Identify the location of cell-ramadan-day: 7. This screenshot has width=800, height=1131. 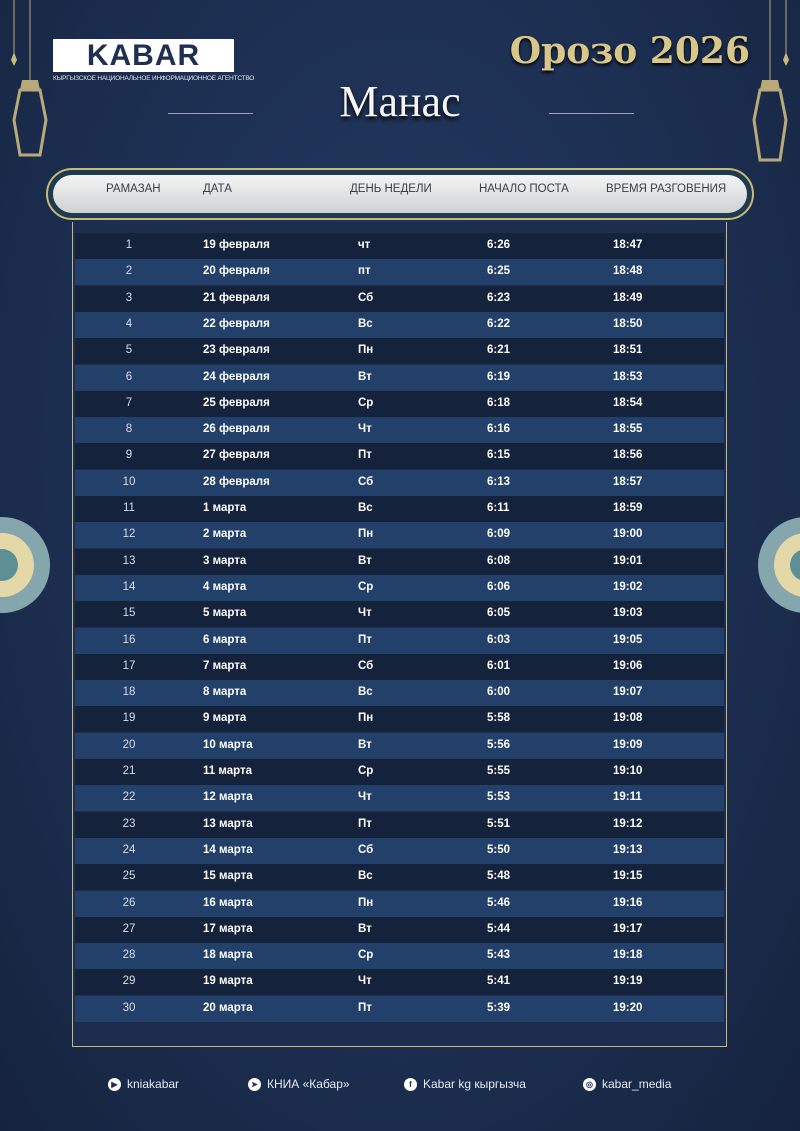
(129, 402).